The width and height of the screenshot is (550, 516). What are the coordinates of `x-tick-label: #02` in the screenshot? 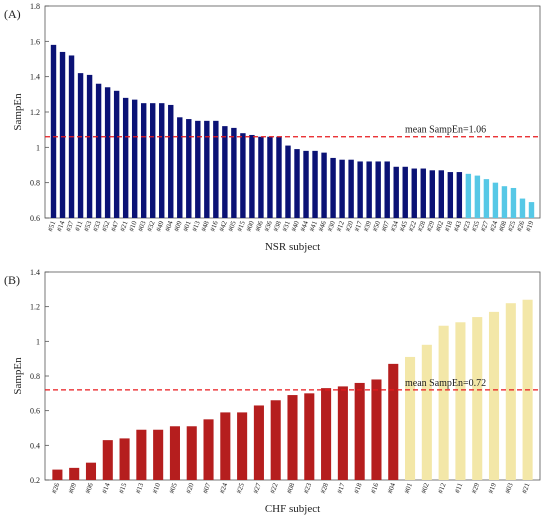 It's located at (439, 225).